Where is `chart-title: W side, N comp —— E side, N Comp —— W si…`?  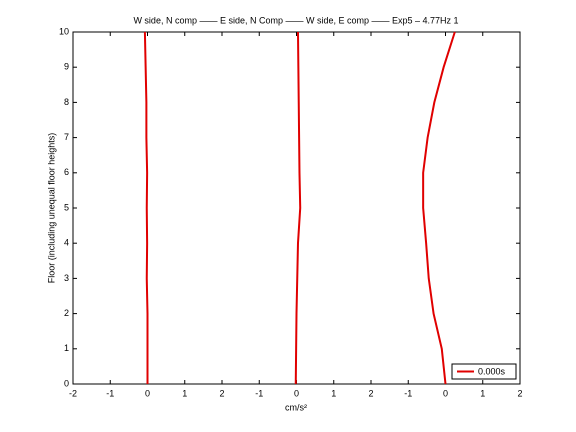 chart-title: W side, N comp —— E side, N Comp —— W si… is located at coordinates (295, 20).